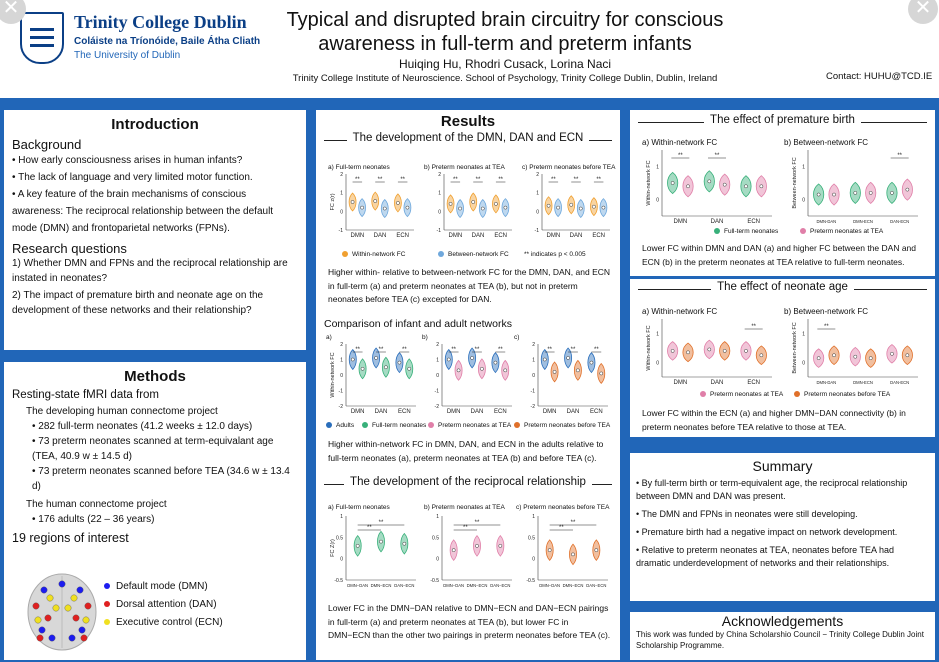 The width and height of the screenshot is (939, 662). I want to click on y-axis-label: Between-network FC, so click(795, 182).